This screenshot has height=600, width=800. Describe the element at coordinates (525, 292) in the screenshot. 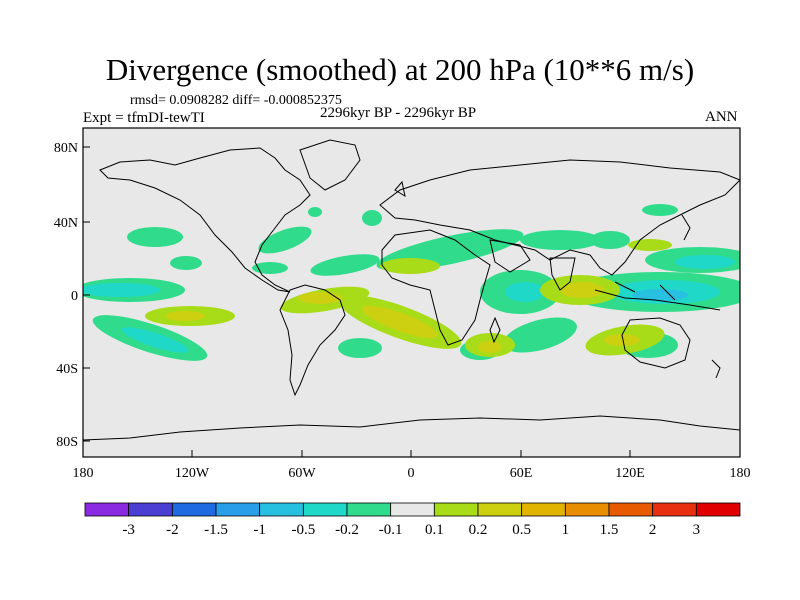

I see `core-west-indian` at that location.